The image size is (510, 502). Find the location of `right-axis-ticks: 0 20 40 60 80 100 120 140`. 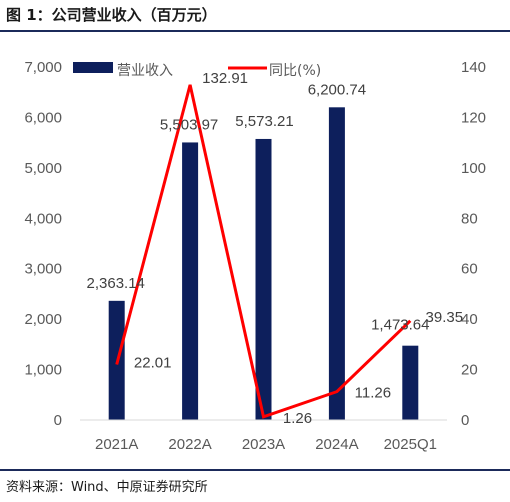

right-axis-ticks: 0 20 40 60 80 100 120 140 is located at coordinates (473, 244).